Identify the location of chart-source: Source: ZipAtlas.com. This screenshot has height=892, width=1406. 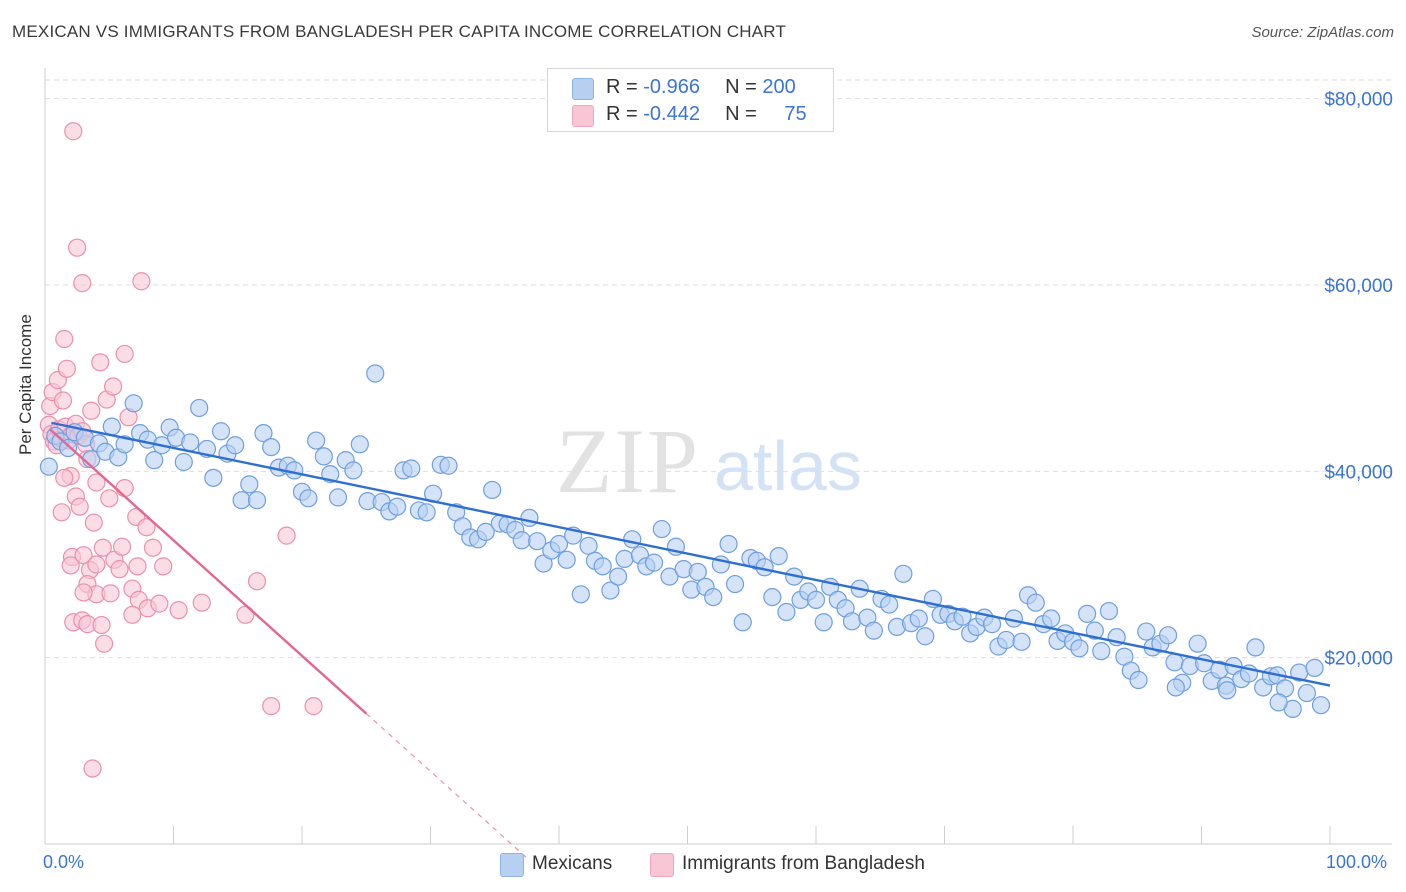
(1322, 32).